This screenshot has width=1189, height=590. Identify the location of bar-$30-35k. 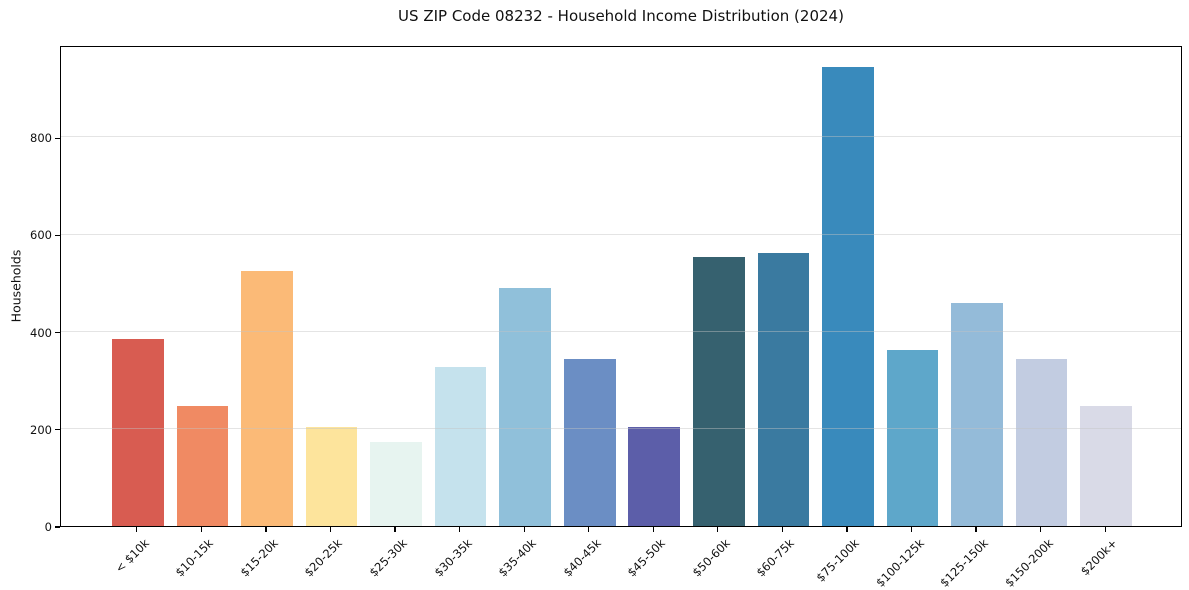
(460, 446).